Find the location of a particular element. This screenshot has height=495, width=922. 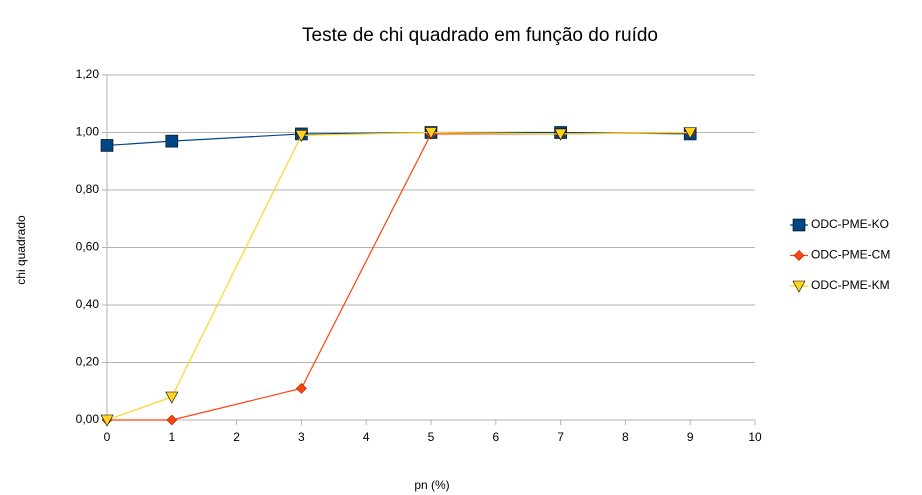

legend-label: ODC-PME-KO is located at coordinates (850, 224).